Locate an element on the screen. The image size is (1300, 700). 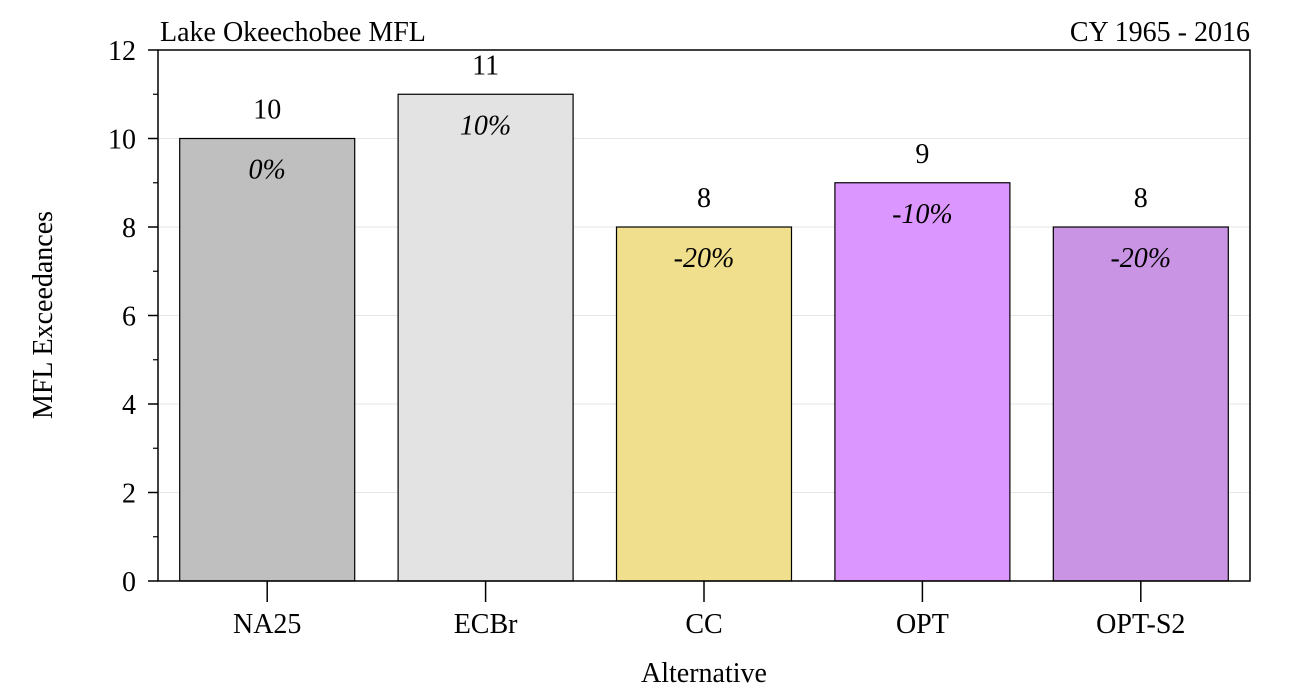
y-tick-label: 12 is located at coordinates (122, 51).